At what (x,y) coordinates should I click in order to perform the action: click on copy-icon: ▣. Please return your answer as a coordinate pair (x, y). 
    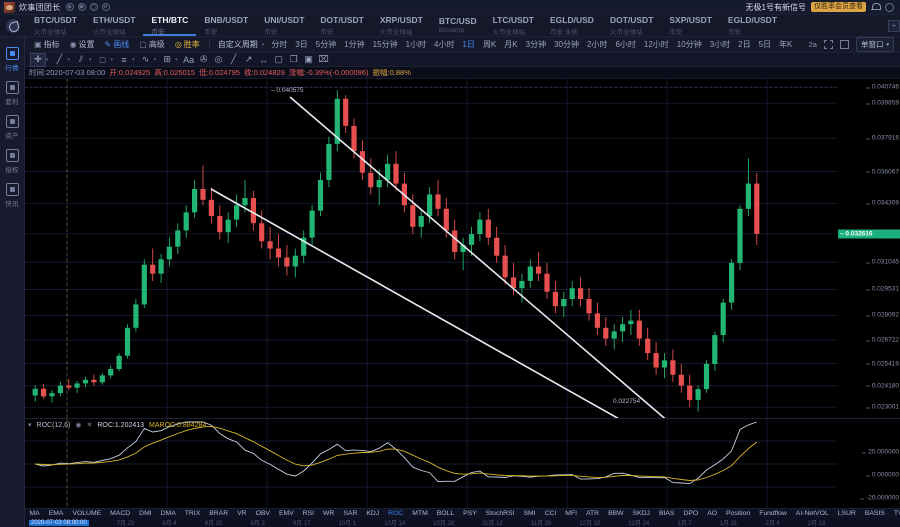
    Looking at the image, I should click on (81, 7).